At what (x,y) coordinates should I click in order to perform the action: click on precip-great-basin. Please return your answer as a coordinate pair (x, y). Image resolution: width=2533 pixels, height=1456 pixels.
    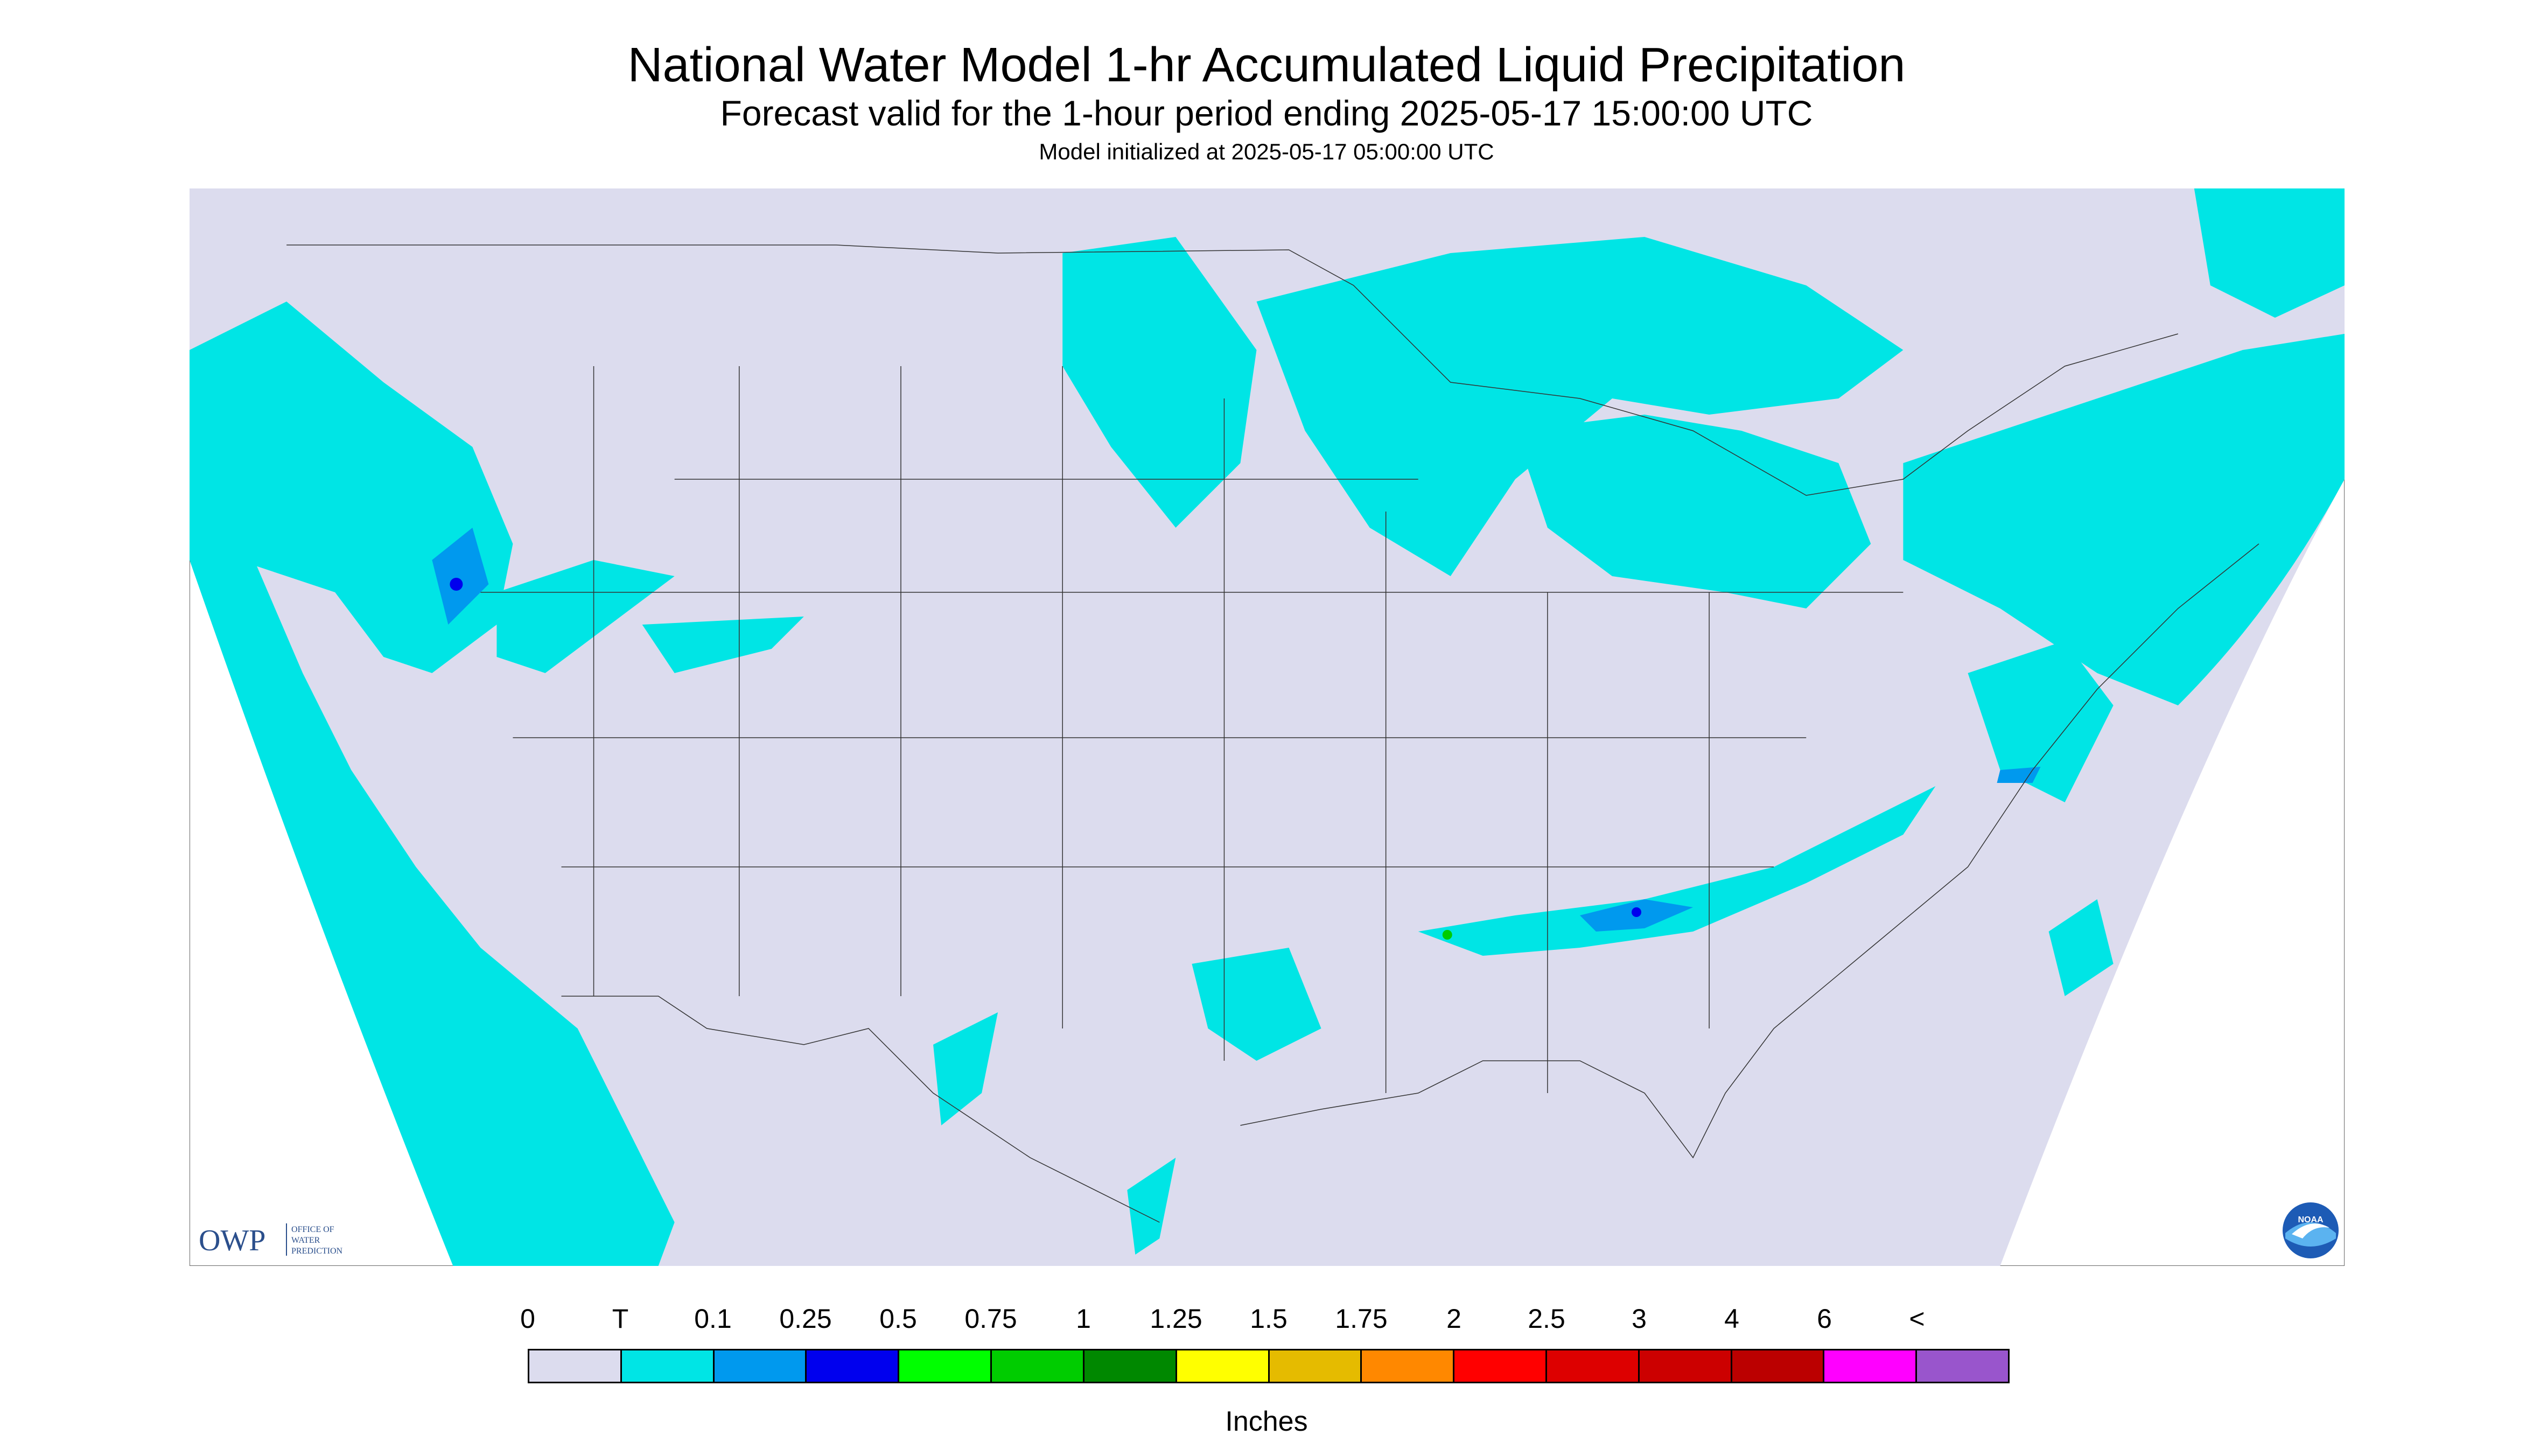
    Looking at the image, I should click on (585, 616).